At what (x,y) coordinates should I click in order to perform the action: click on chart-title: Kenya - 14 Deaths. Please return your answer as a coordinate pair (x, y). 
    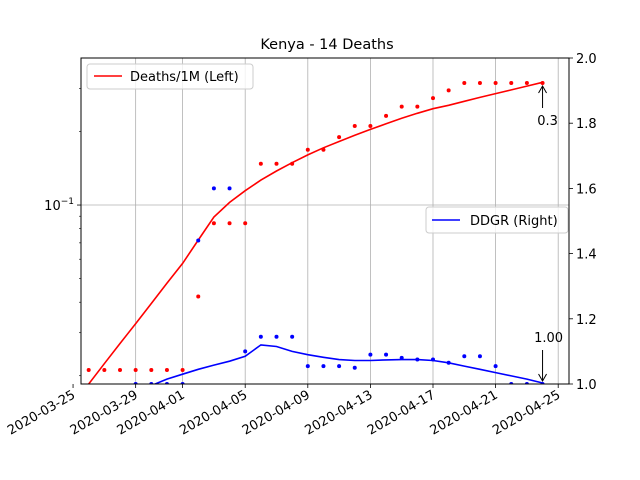
    Looking at the image, I should click on (326, 45).